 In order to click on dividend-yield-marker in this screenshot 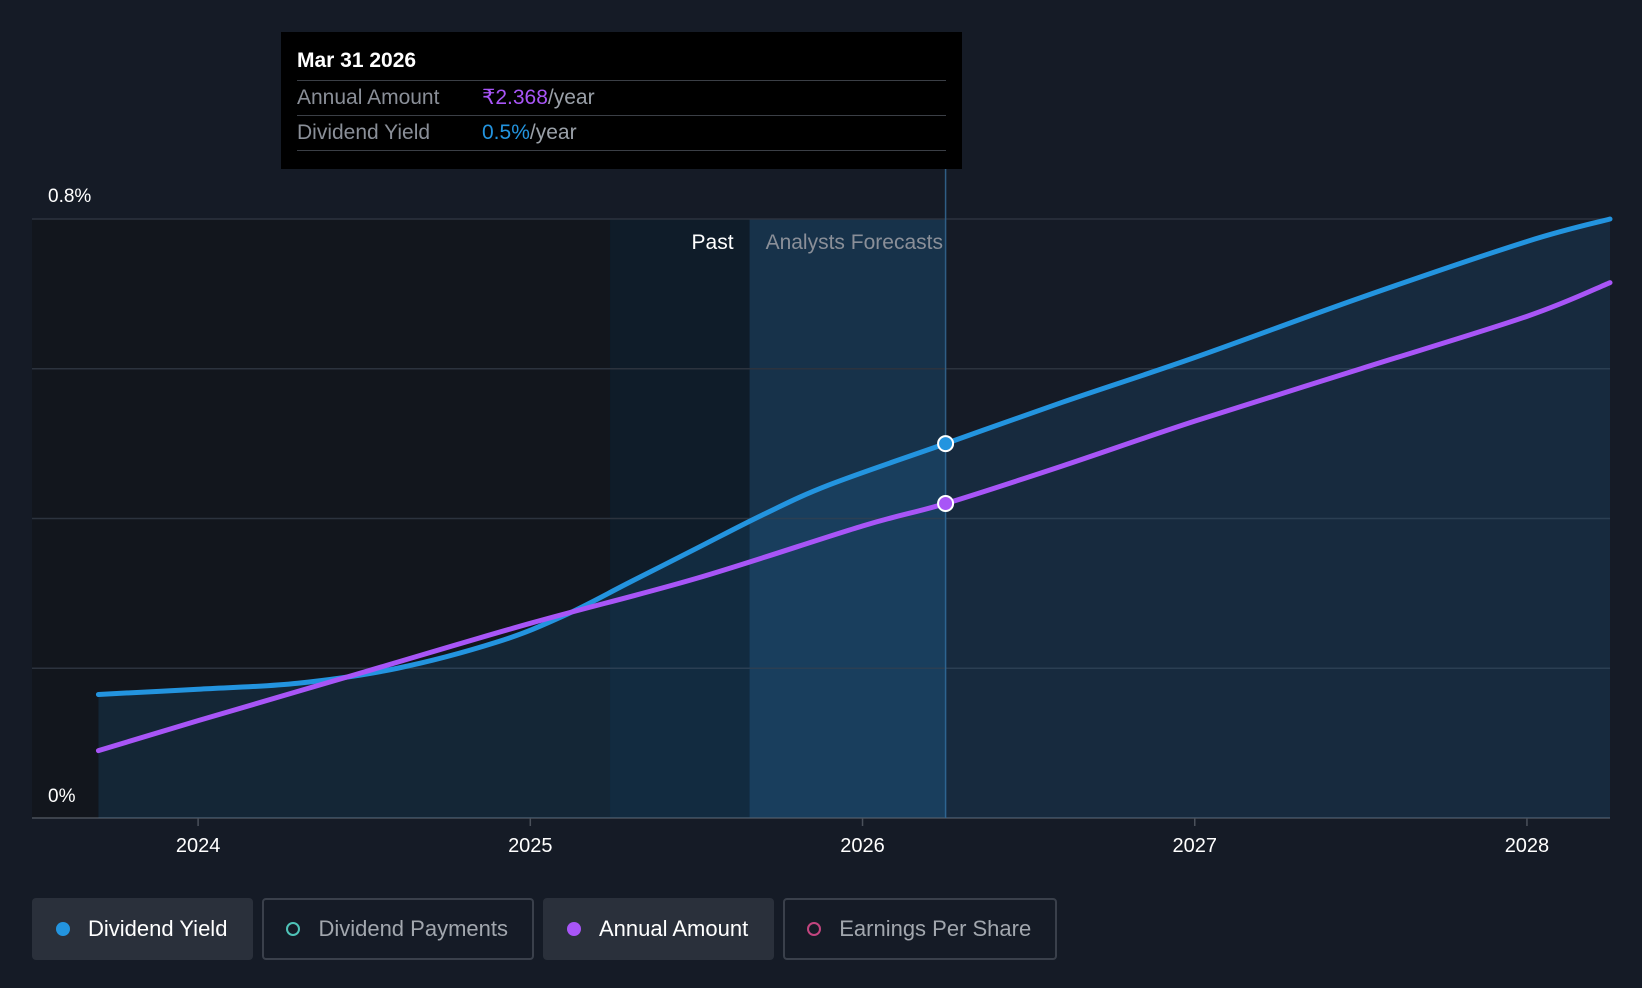, I will do `click(946, 444)`.